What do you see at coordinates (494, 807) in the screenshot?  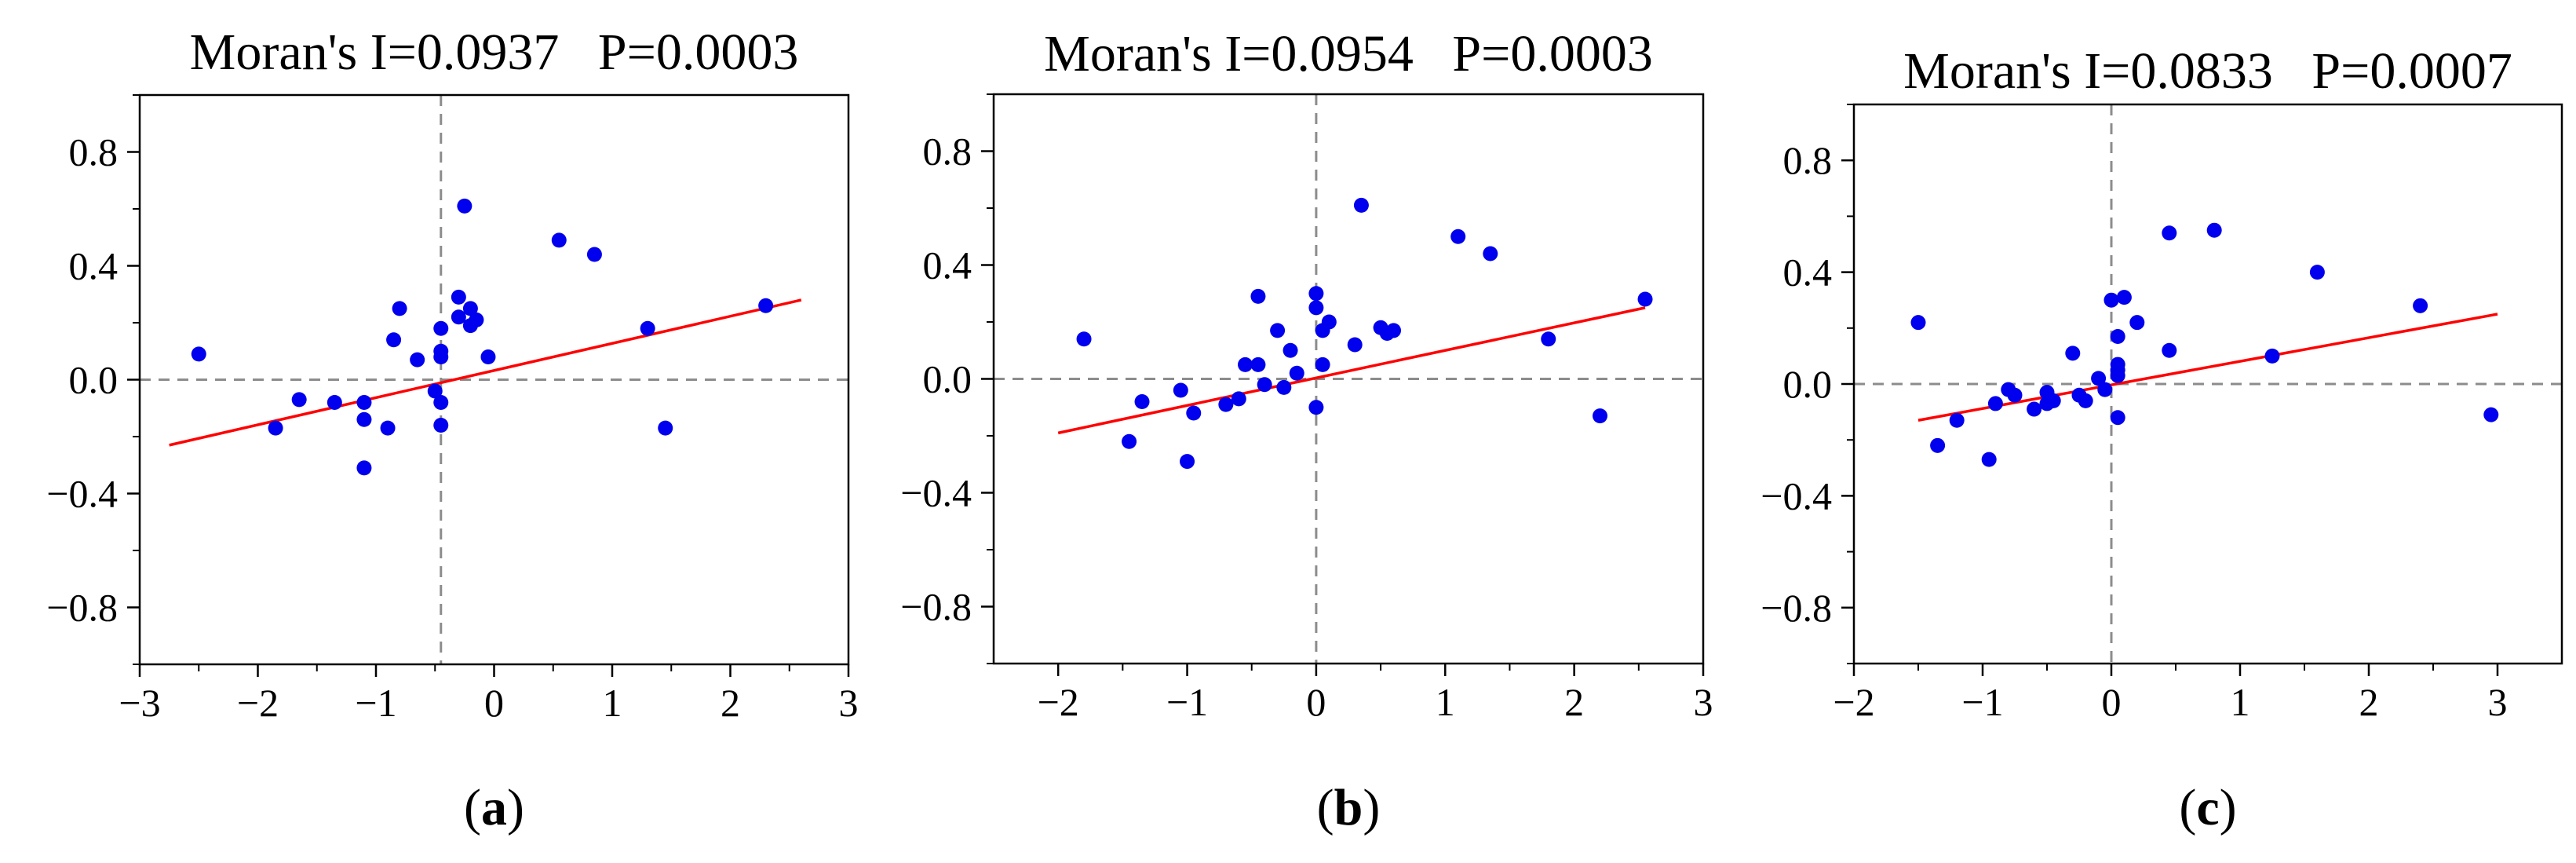 I see `panel-label-letter: a` at bounding box center [494, 807].